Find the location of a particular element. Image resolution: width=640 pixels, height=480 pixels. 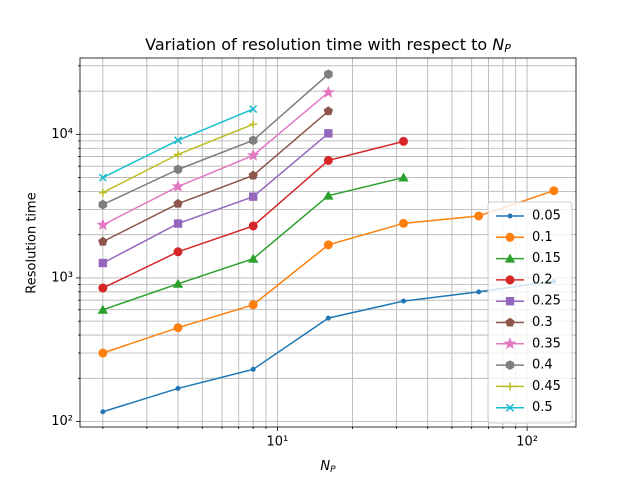

legend-label: 0.15 is located at coordinates (546, 258).